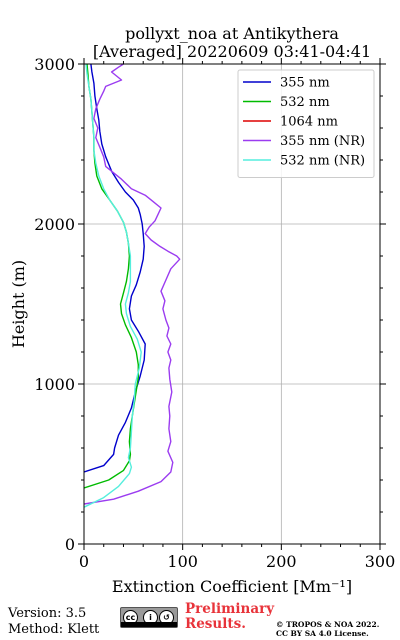  I want to click on y-tick-label: 0, so click(70, 544).